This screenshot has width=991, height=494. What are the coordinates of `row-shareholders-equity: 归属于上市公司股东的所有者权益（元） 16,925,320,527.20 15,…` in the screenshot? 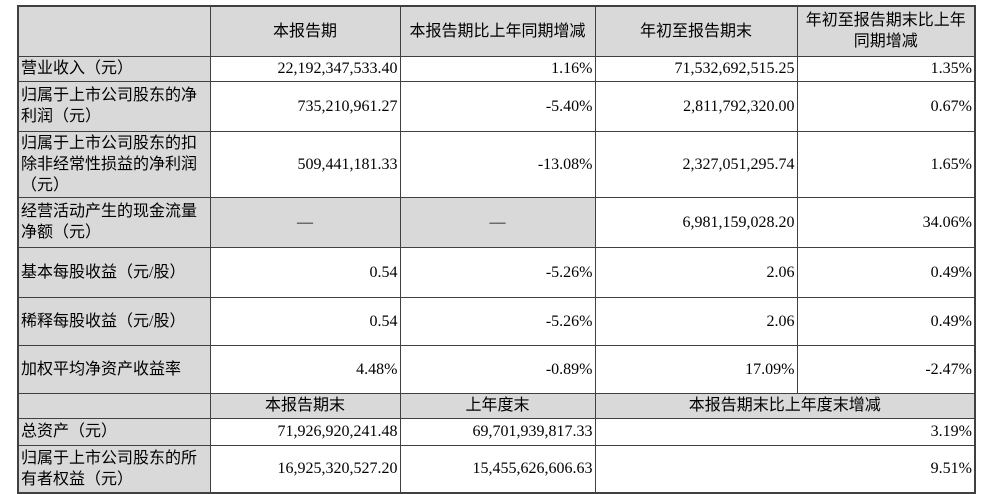 It's located at (496, 469).